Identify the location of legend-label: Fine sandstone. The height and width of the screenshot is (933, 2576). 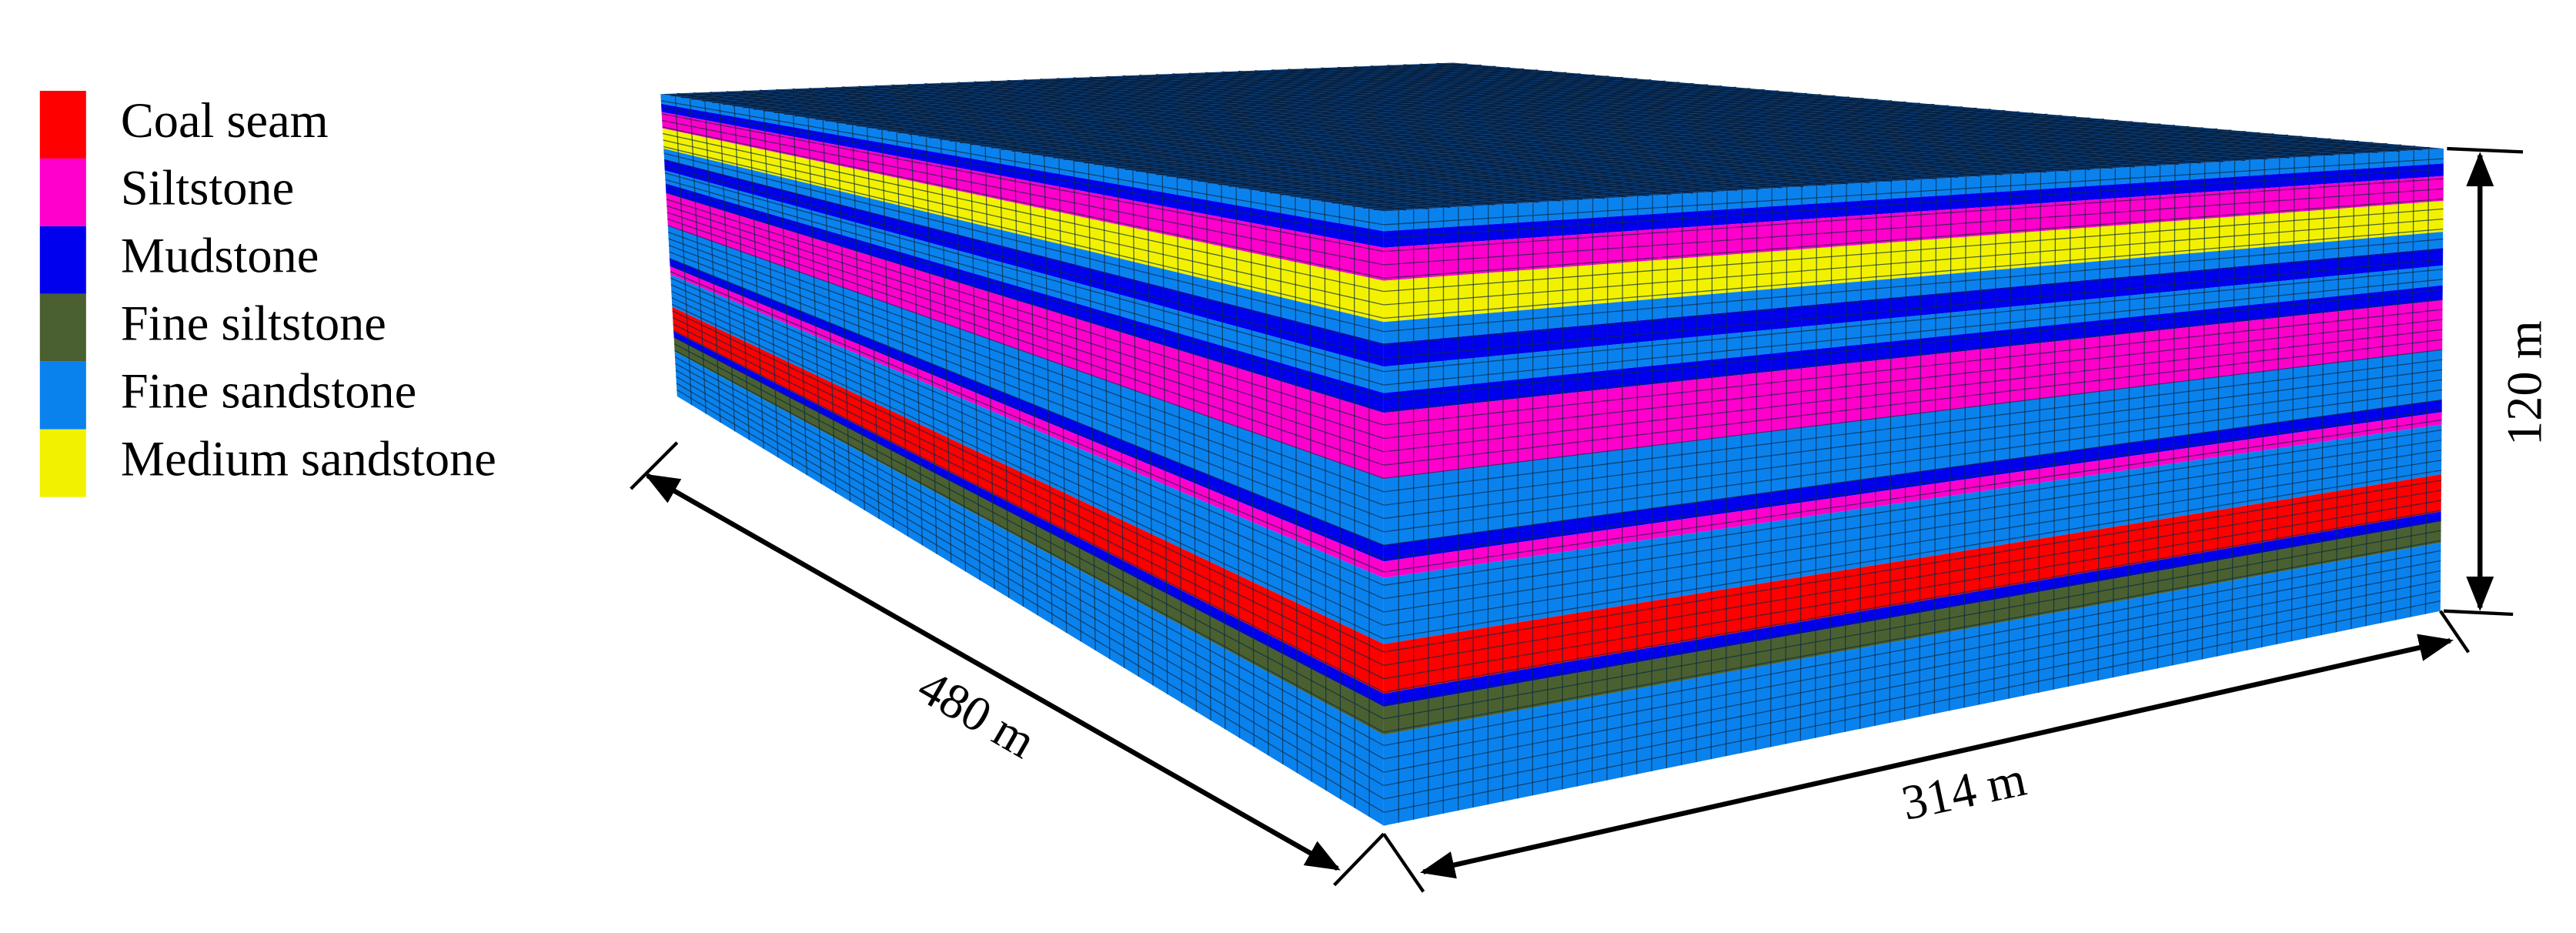
(268, 391).